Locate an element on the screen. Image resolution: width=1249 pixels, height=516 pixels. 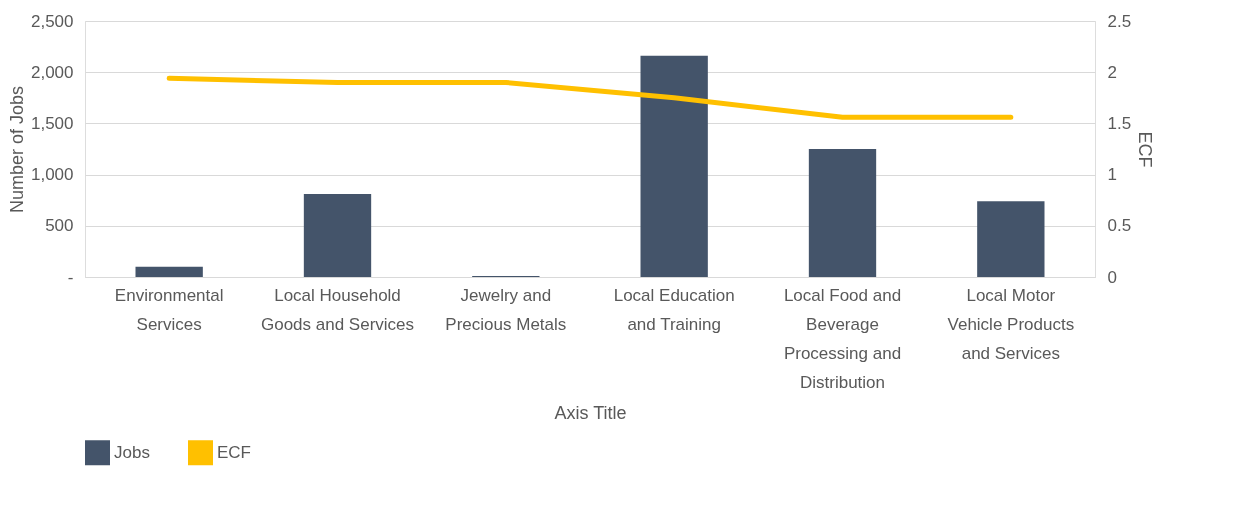
y-tick-label: 1,500 is located at coordinates (52, 123).